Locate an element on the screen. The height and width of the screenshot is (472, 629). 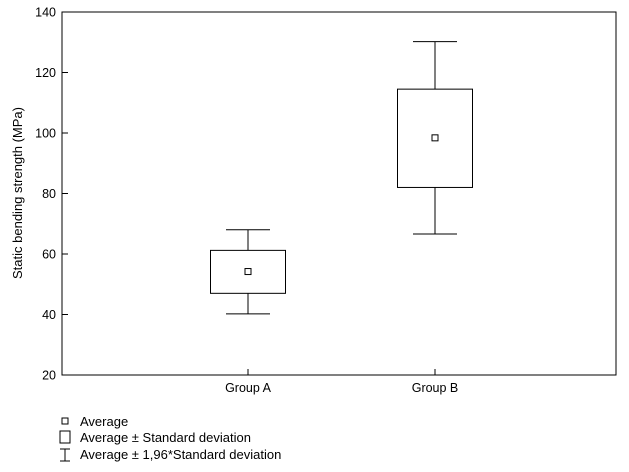
y-axis-title: Static bending strength (MPa) is located at coordinates (17, 193).